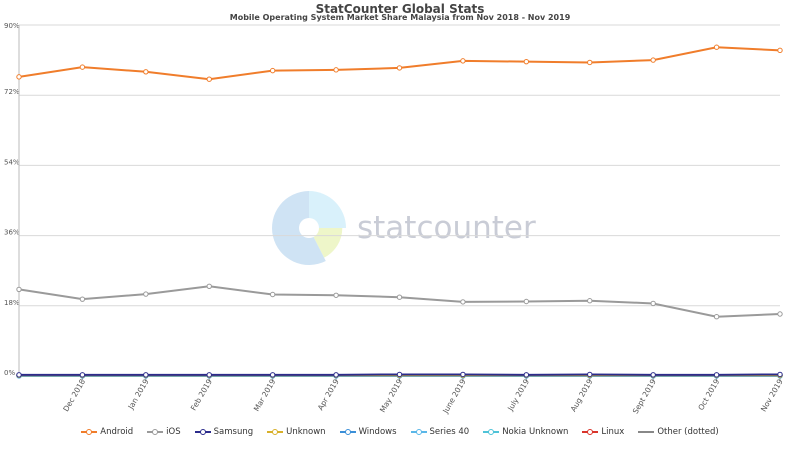 This screenshot has width=800, height=450. Describe the element at coordinates (306, 432) in the screenshot. I see `legend-label: Unknown` at that location.